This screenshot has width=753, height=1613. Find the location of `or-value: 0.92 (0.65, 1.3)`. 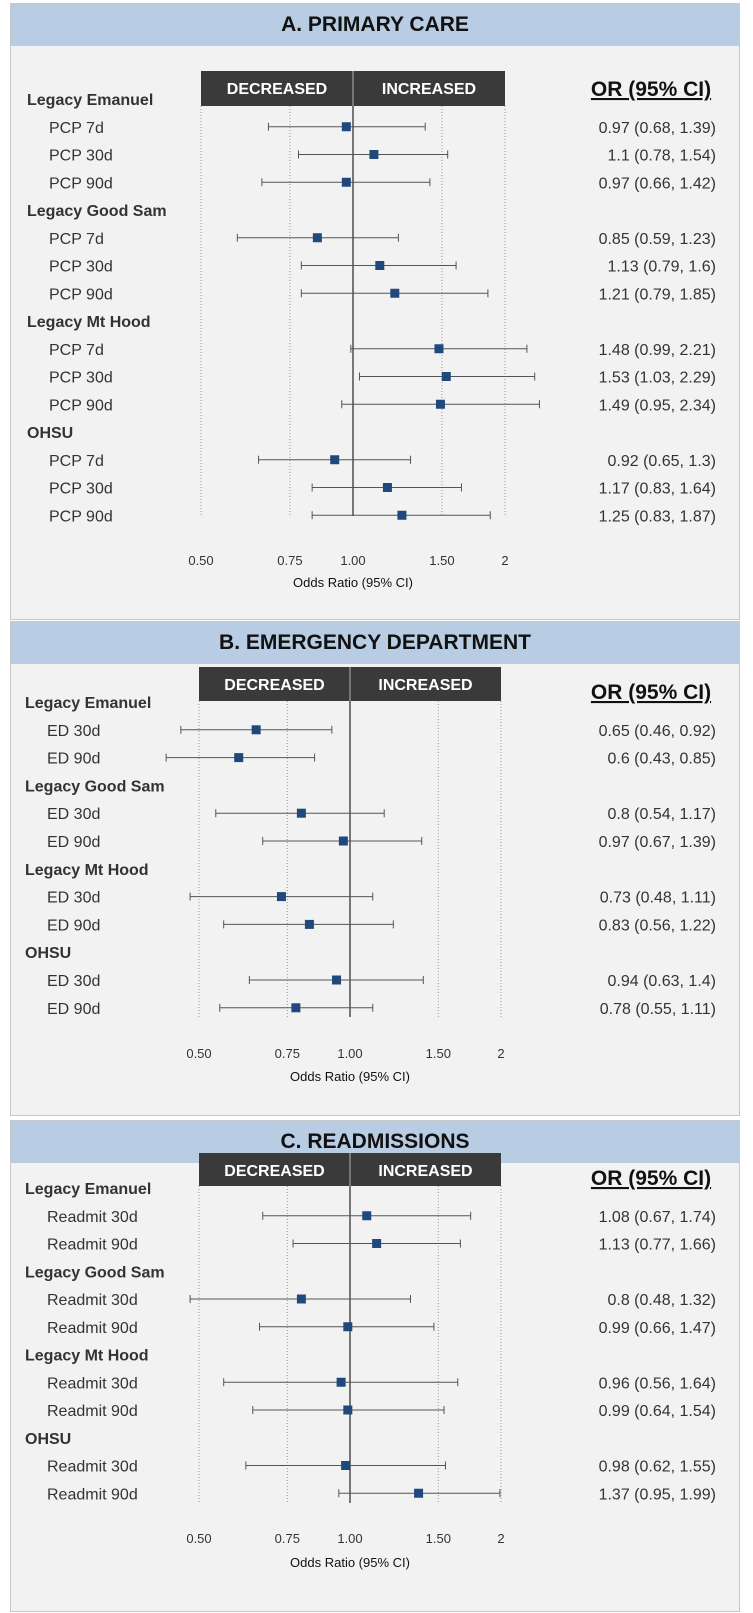

or-value: 0.92 (0.65, 1.3) is located at coordinates (661, 461).